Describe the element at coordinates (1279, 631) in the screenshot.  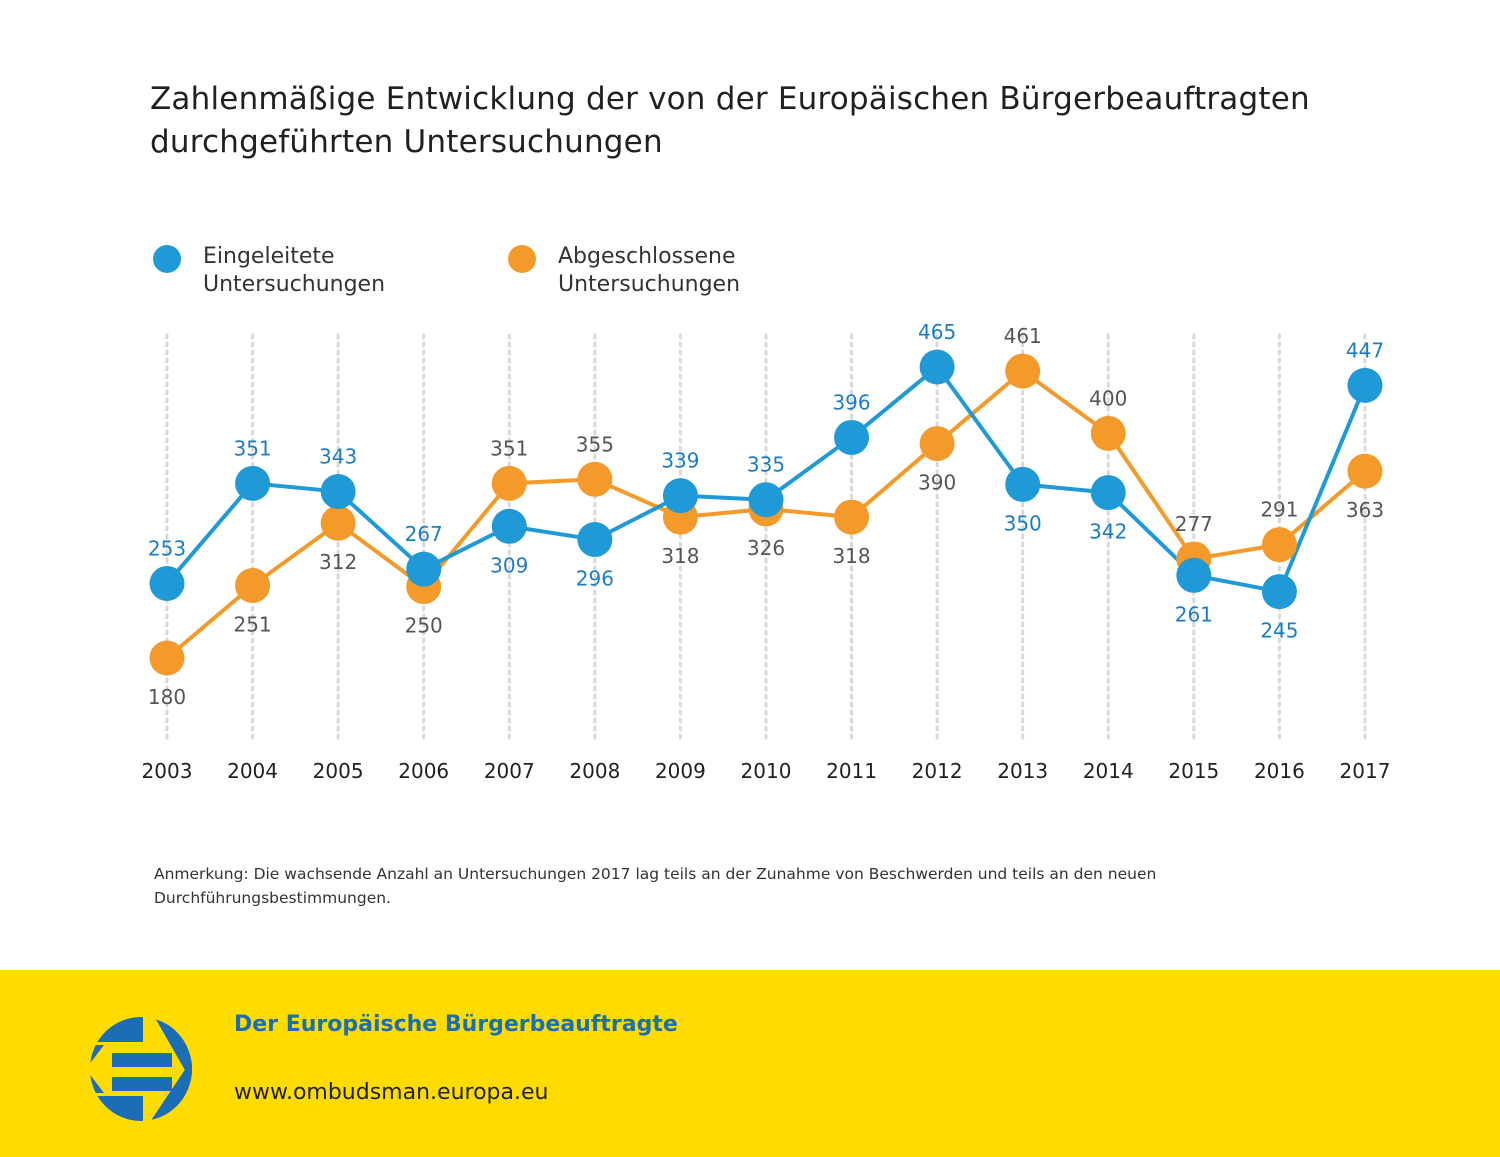
I see `data-label-eingeleitet-2016: 245` at that location.